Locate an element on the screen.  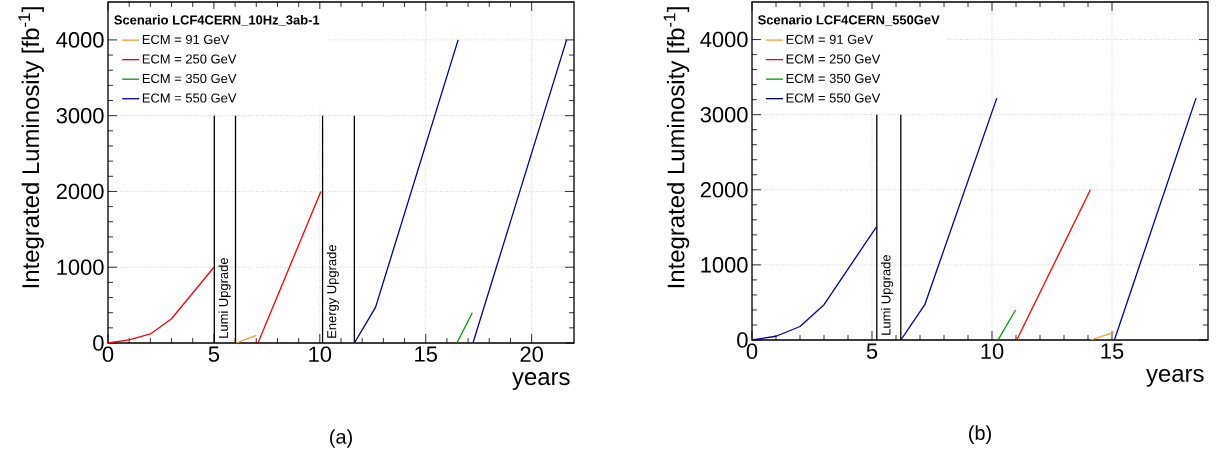
y-tick-label: 0 is located at coordinates (742, 340).